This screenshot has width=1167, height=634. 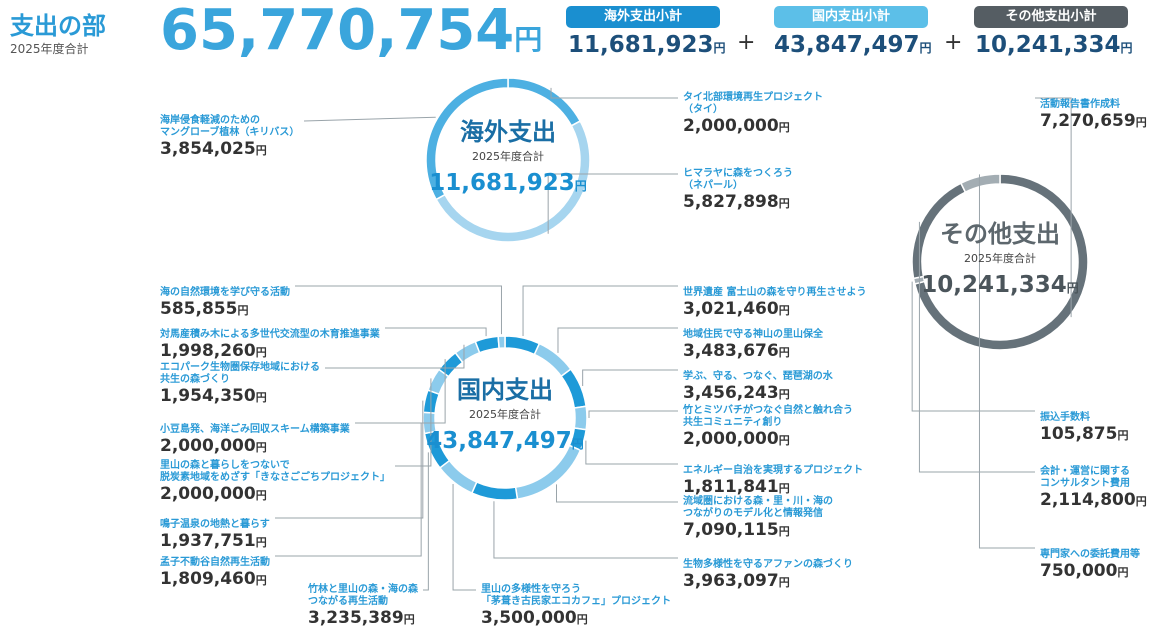 I want to click on subtotal-label: 国内支出小計, so click(x=851, y=17).